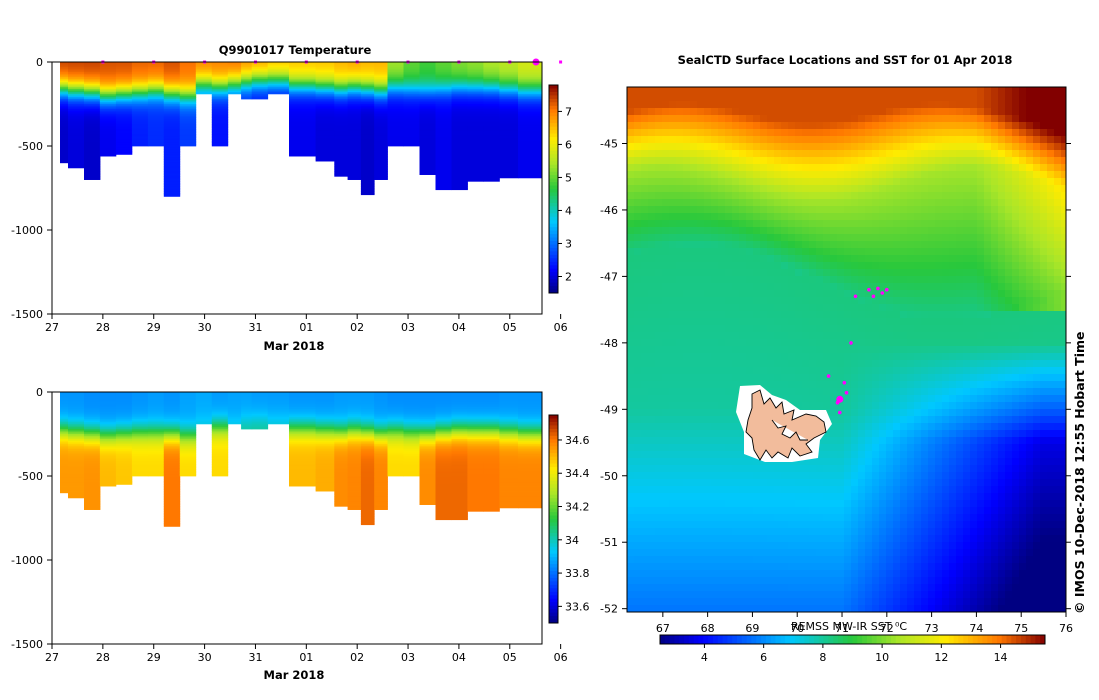 The height and width of the screenshot is (700, 1099). What do you see at coordinates (295, 50) in the screenshot?
I see `temperature-title: Q9901017 Temperature` at bounding box center [295, 50].